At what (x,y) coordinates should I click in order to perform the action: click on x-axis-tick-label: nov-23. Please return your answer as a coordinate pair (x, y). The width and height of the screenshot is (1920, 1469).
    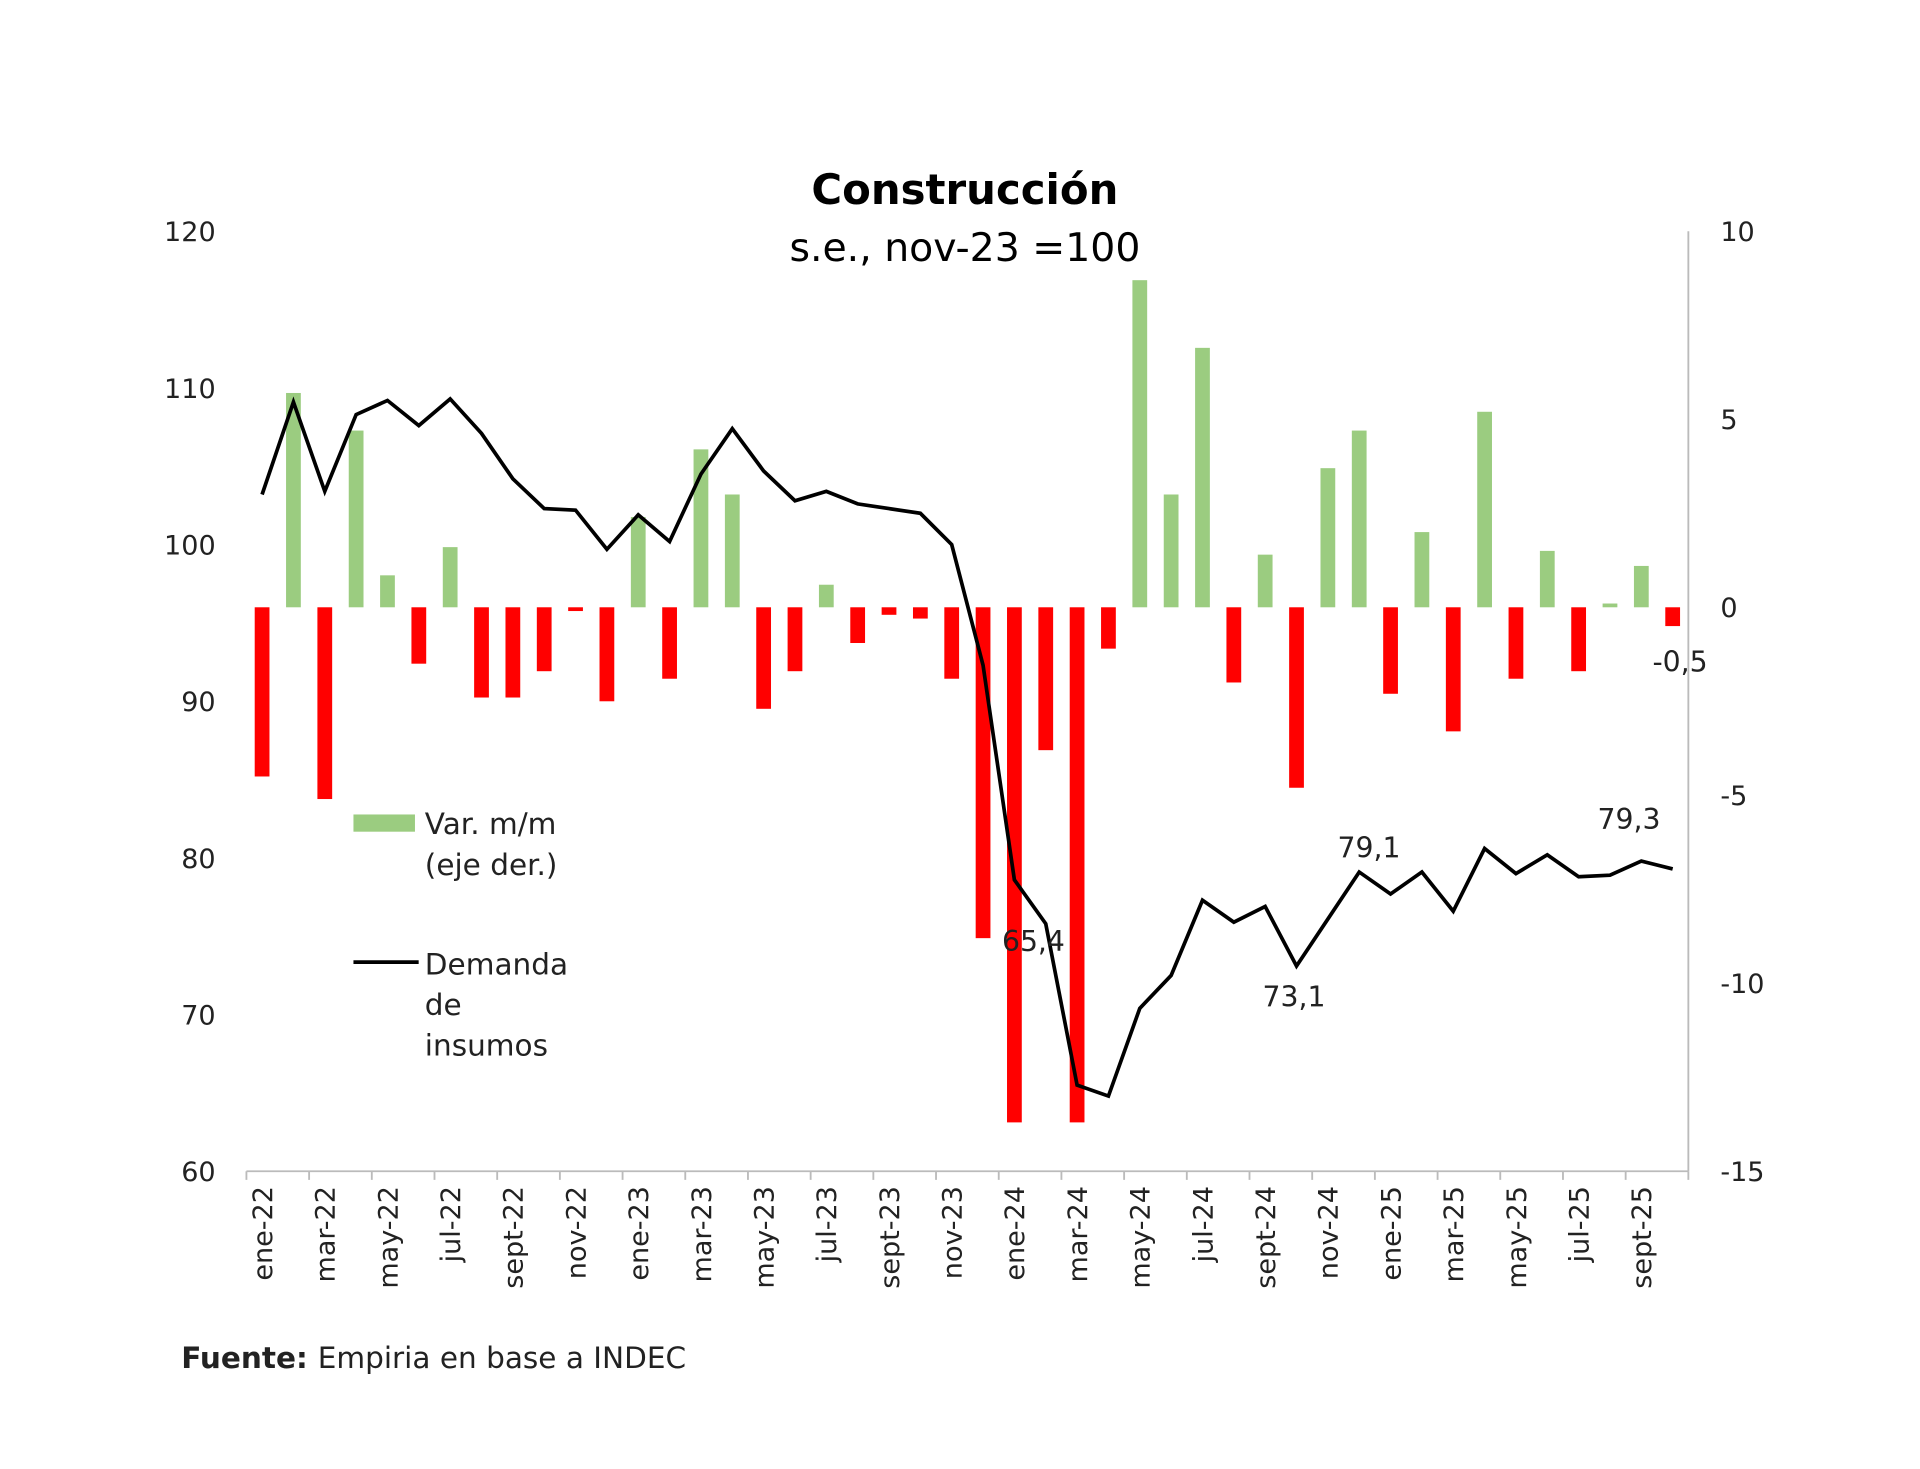
    Looking at the image, I should click on (953, 1232).